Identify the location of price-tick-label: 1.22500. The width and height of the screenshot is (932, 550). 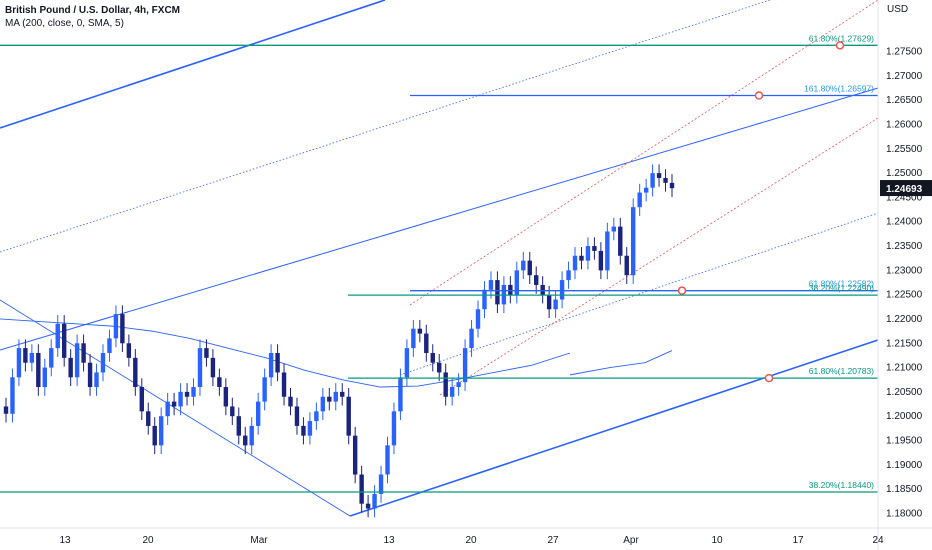
(904, 295).